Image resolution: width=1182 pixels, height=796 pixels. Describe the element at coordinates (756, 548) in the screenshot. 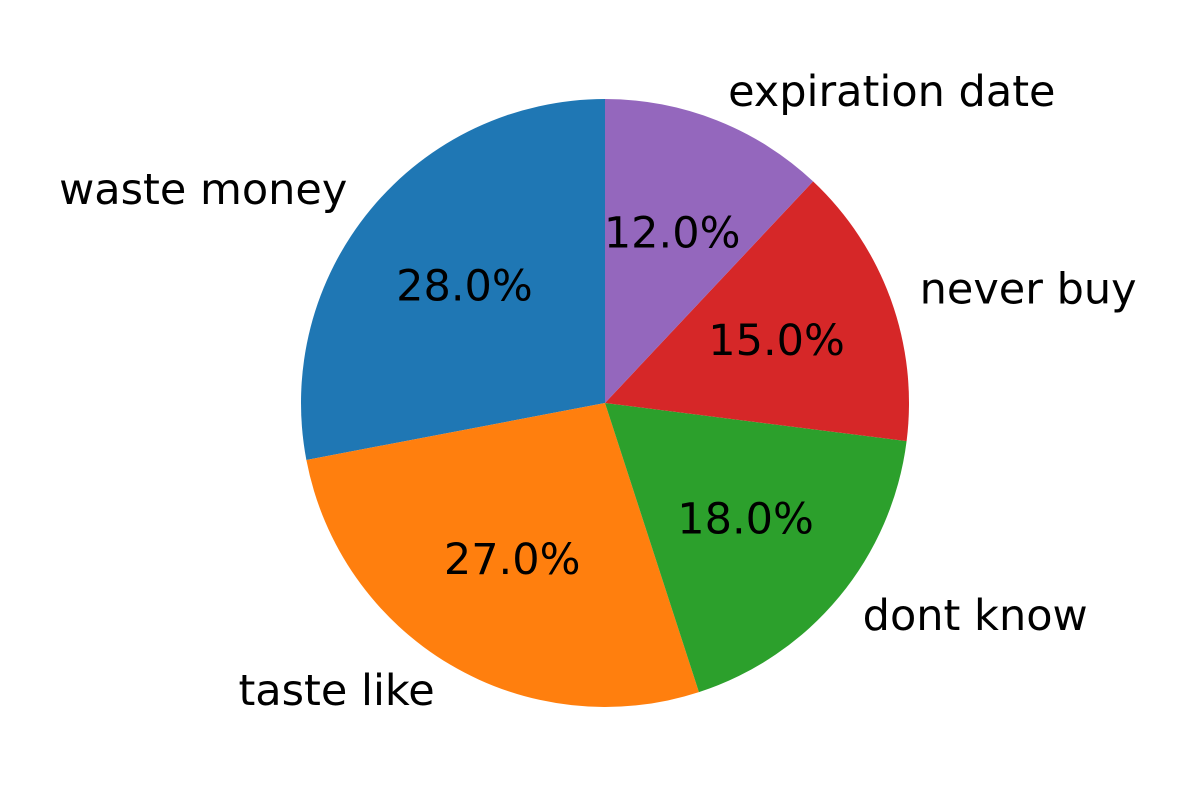

I see `pie-slice-dont-know` at that location.